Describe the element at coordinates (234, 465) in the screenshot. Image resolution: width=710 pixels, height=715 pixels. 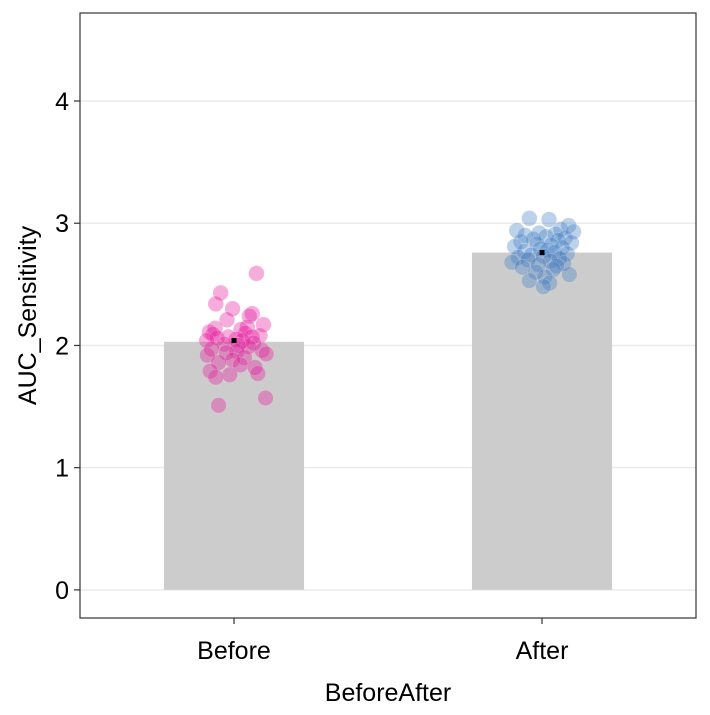
I see `bar-before` at that location.